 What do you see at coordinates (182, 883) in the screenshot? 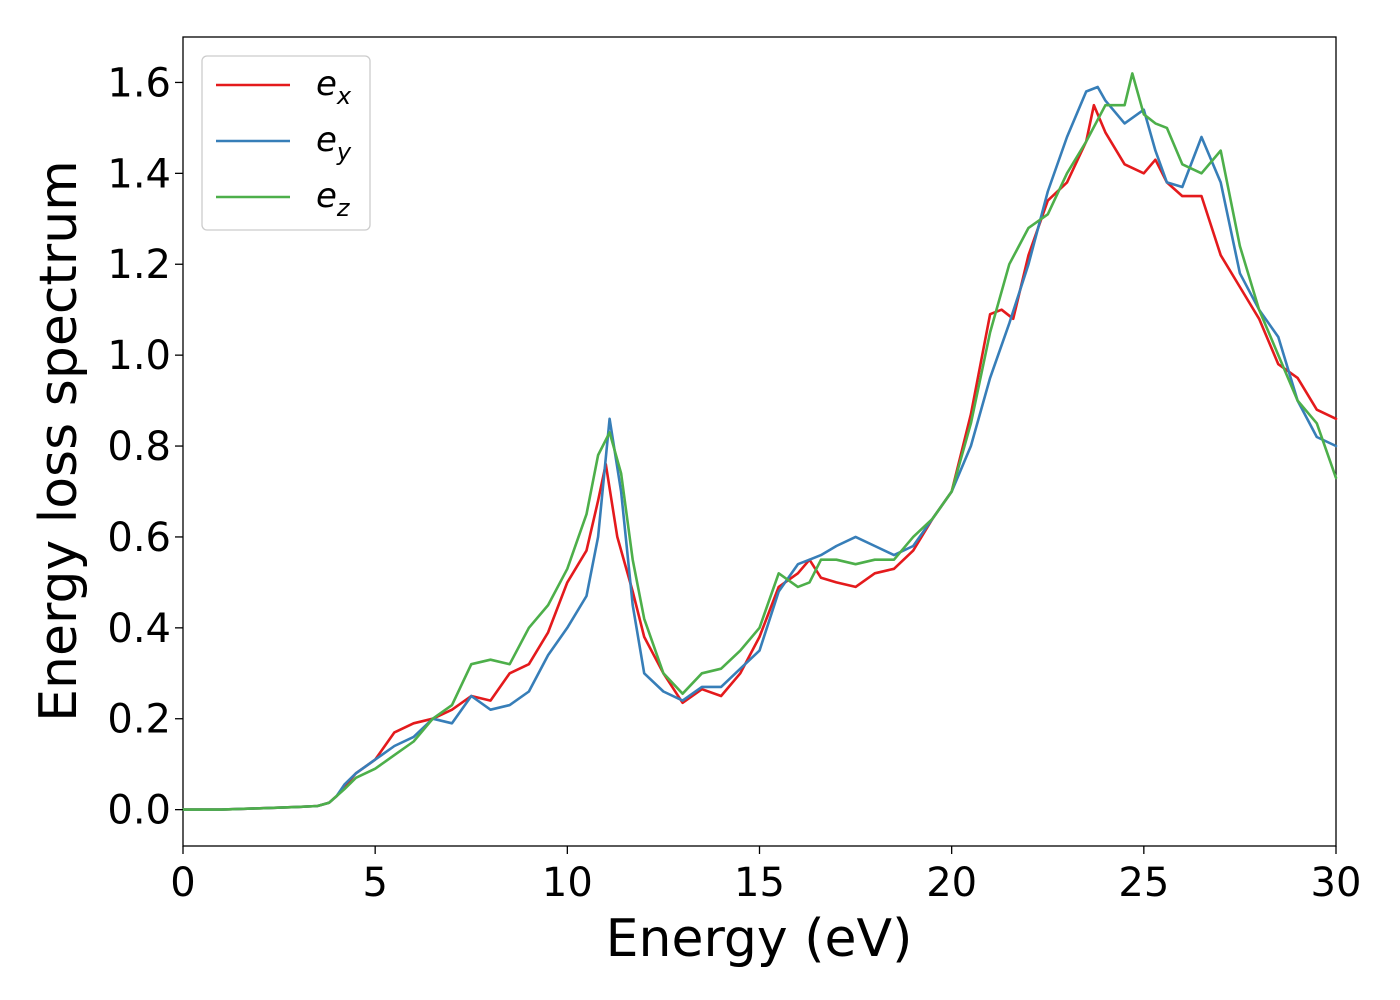
I see `x-tick-label: 0` at bounding box center [182, 883].